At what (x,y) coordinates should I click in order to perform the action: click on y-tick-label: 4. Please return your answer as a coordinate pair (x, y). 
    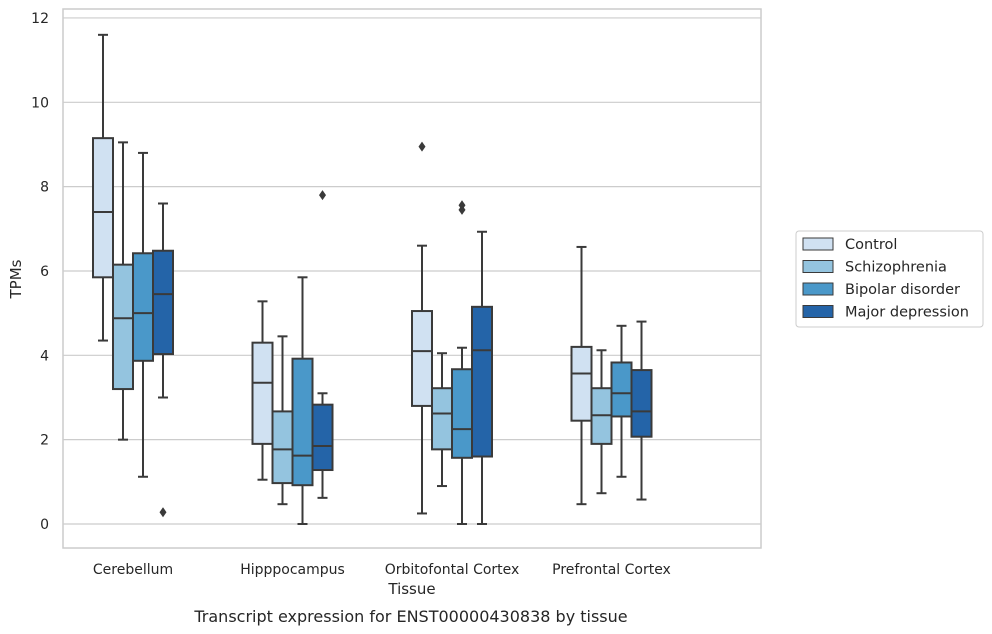
    Looking at the image, I should click on (44, 356).